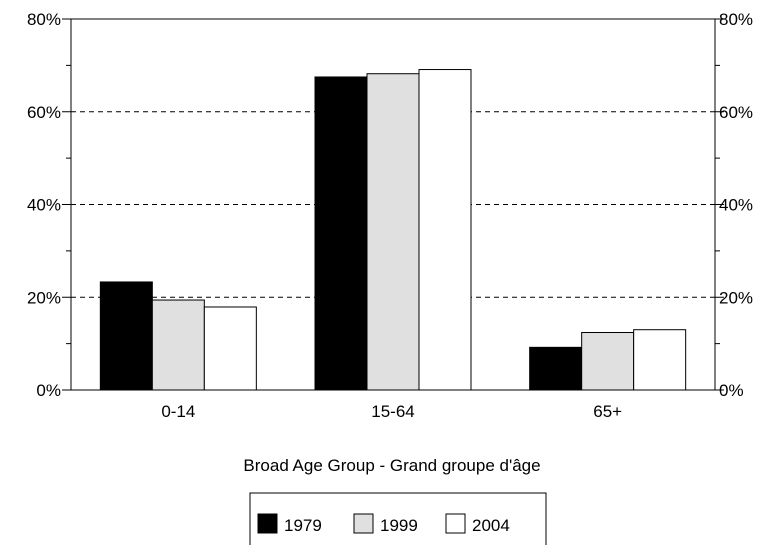 The image size is (783, 550). Describe the element at coordinates (608, 361) in the screenshot. I see `bar-1999-65+` at that location.